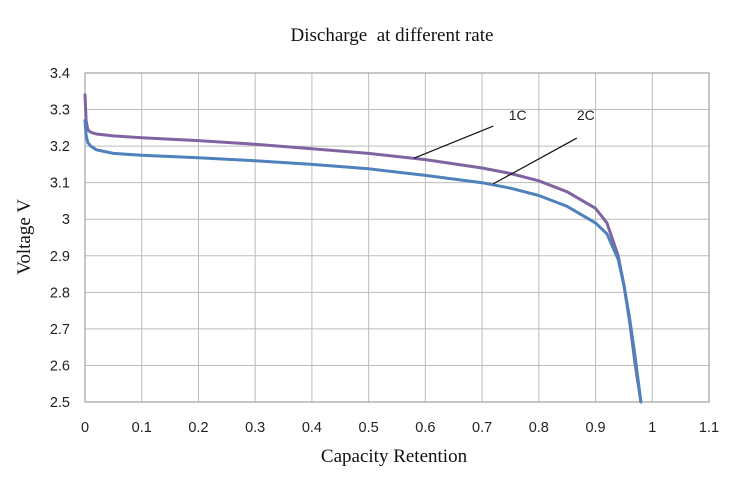 This screenshot has width=750, height=486. I want to click on y-tick-label: 2.9, so click(60, 257).